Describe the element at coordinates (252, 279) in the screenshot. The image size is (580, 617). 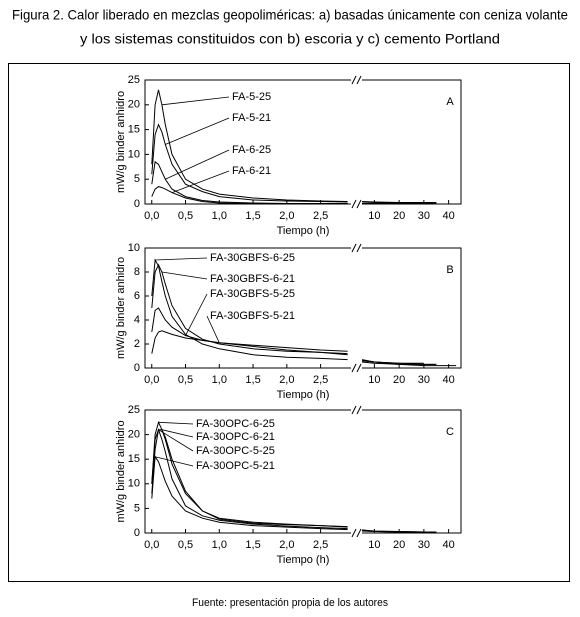
I see `series-label: FA-30GBFS-6-21` at that location.